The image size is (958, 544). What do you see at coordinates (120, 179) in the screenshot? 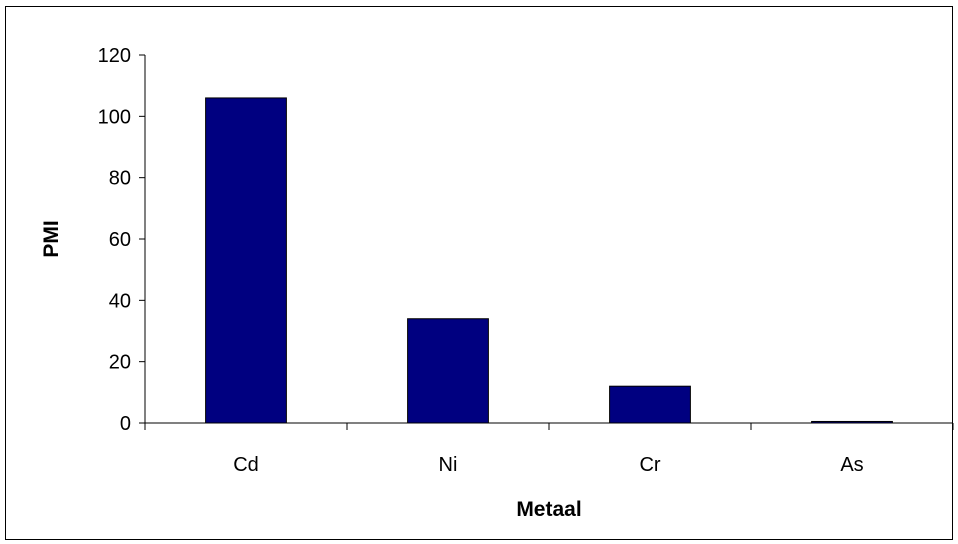
I see `y-tick-label: 80` at bounding box center [120, 179].